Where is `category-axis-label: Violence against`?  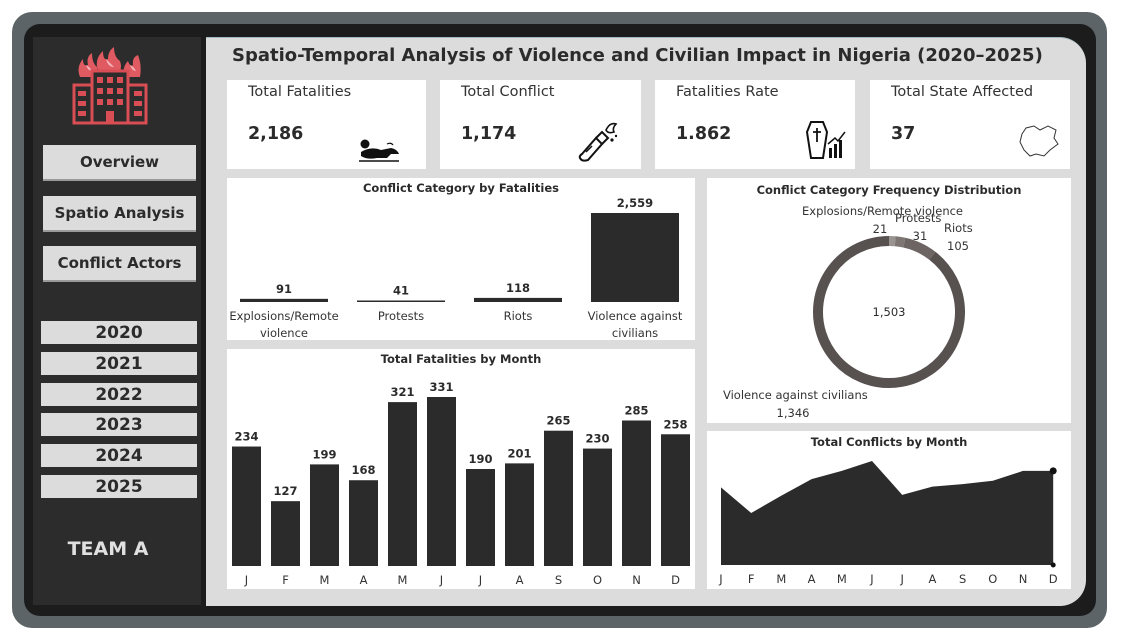 category-axis-label: Violence against is located at coordinates (635, 316).